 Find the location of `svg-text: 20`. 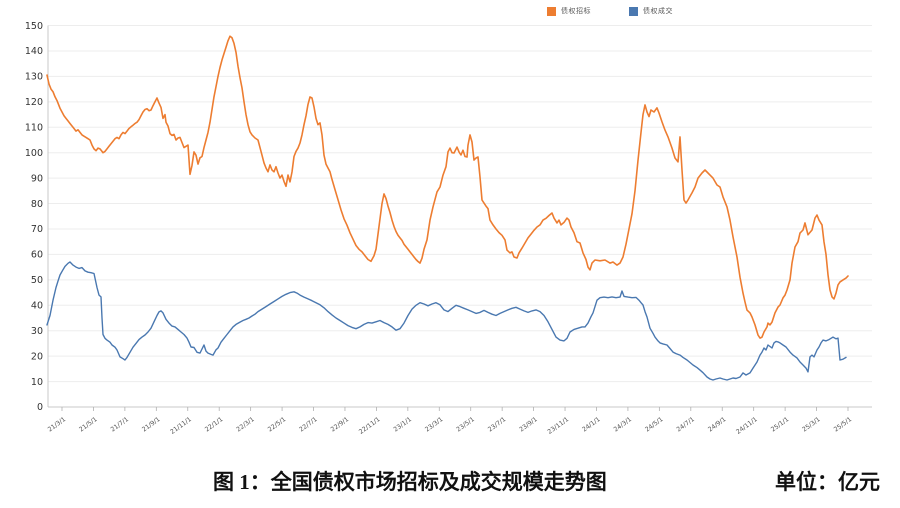

svg-text: 20 is located at coordinates (37, 356).